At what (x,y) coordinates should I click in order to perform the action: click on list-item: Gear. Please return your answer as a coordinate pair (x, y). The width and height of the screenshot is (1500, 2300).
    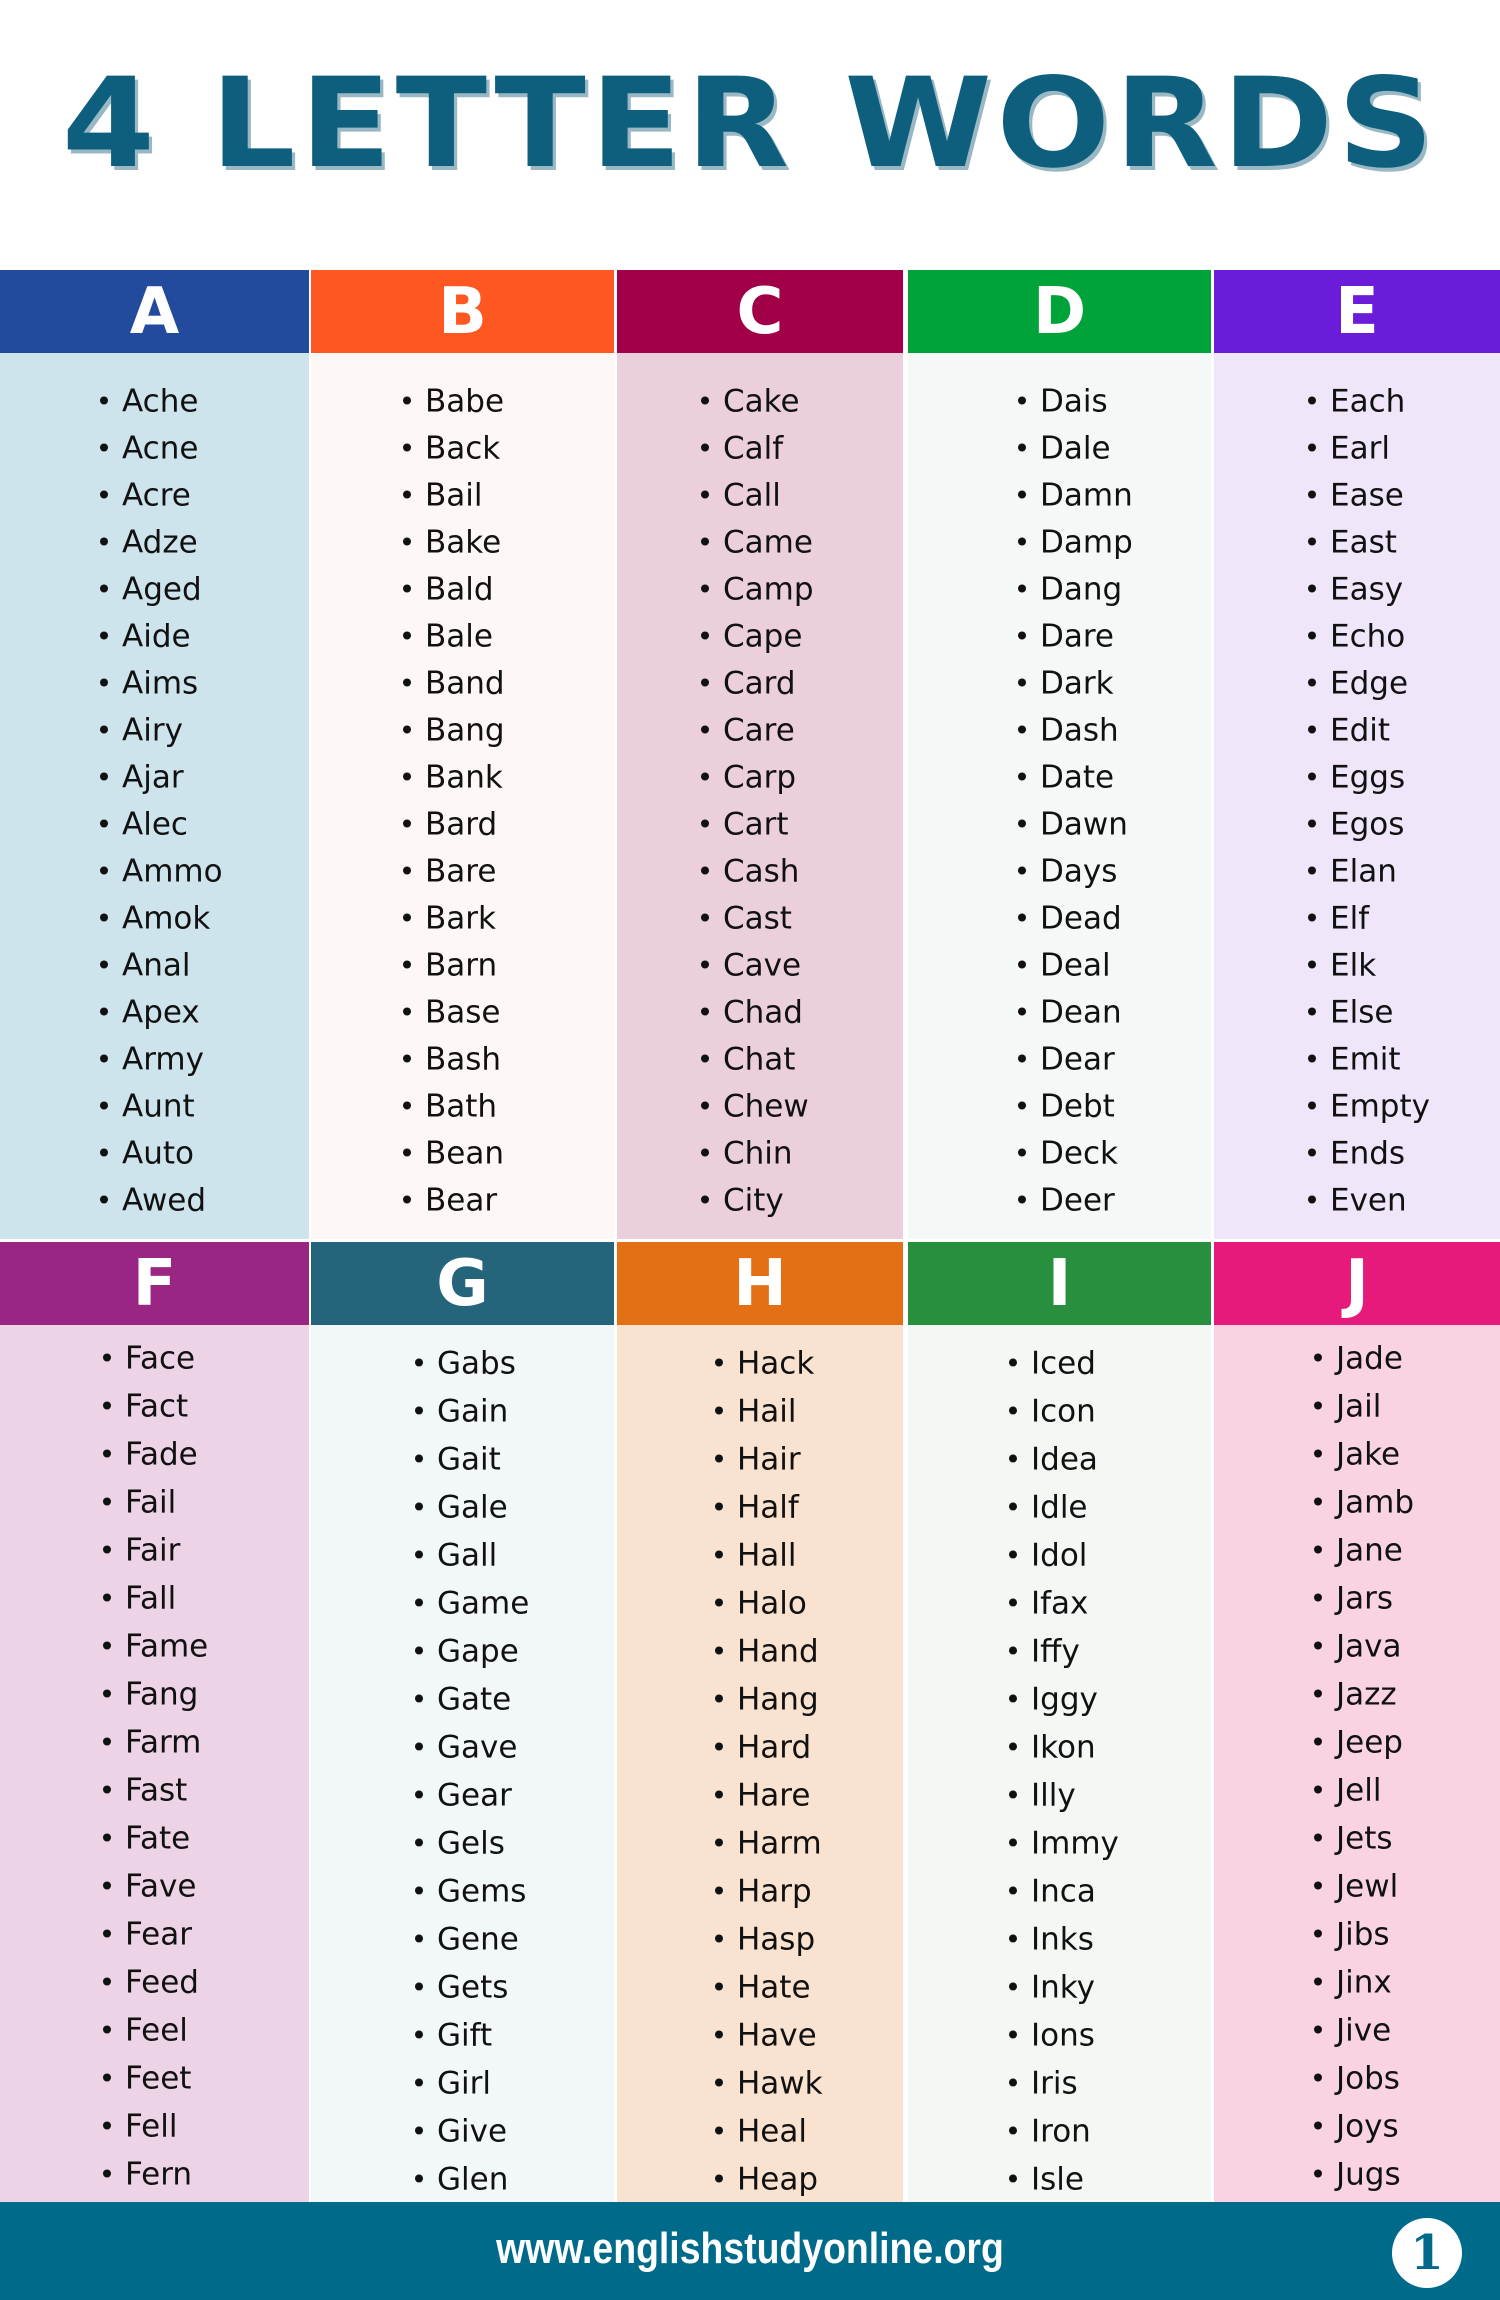
    Looking at the image, I should click on (463, 1796).